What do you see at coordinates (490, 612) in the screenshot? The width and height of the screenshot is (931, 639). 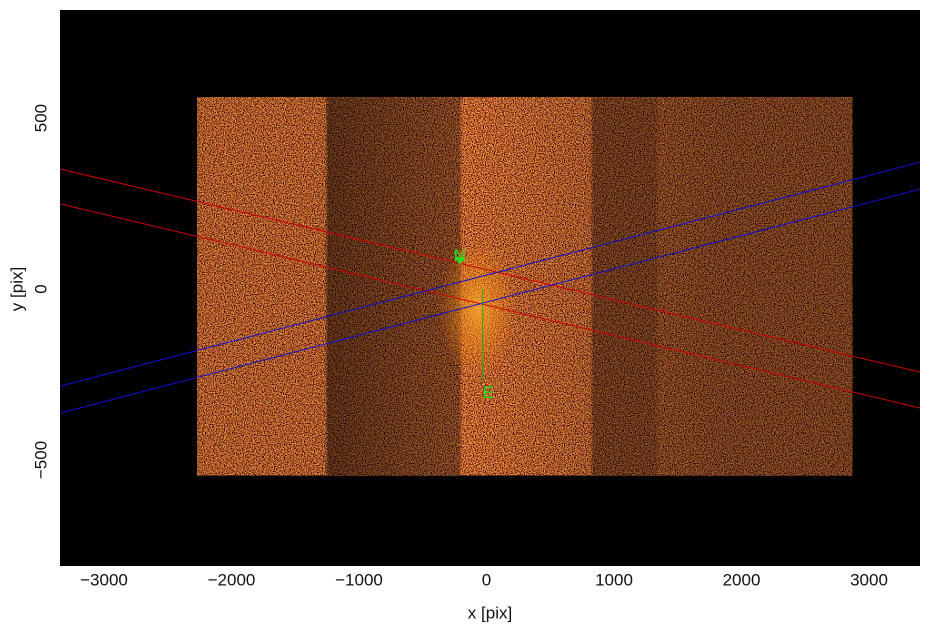 I see `x-axis-label: x [pix]` at bounding box center [490, 612].